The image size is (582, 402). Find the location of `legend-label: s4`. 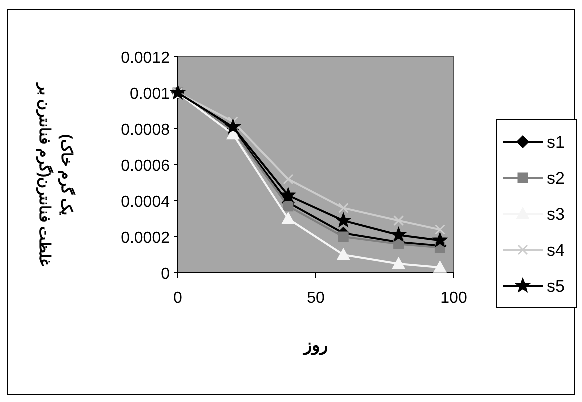

legend-label: s4 is located at coordinates (556, 250).